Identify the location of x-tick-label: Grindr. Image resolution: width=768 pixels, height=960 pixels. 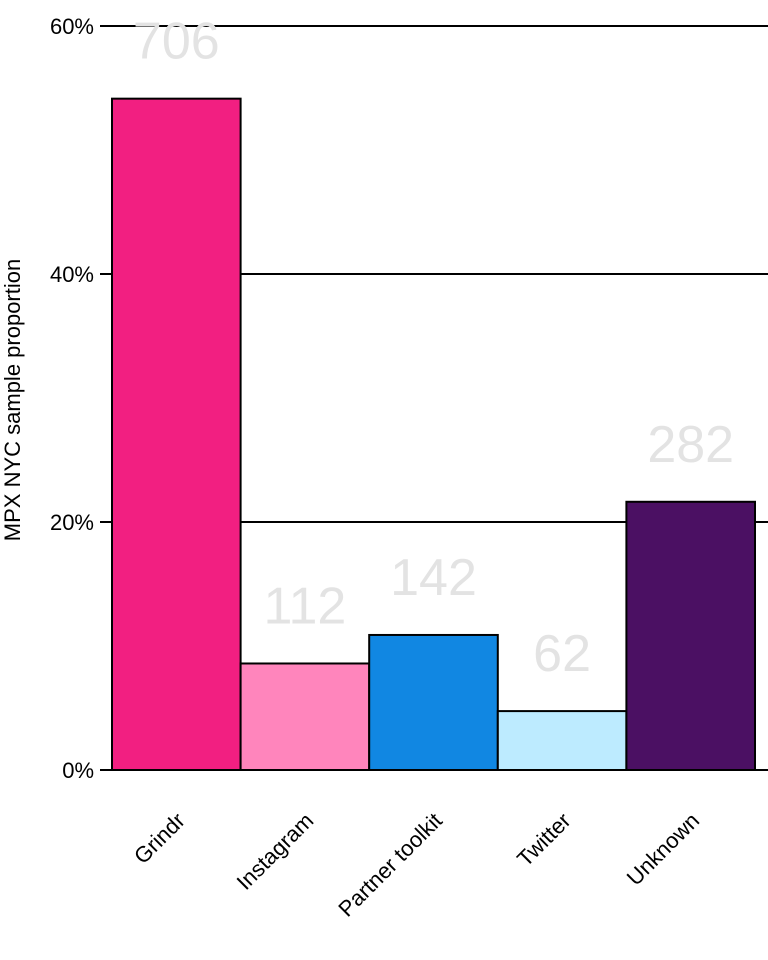
(159, 838).